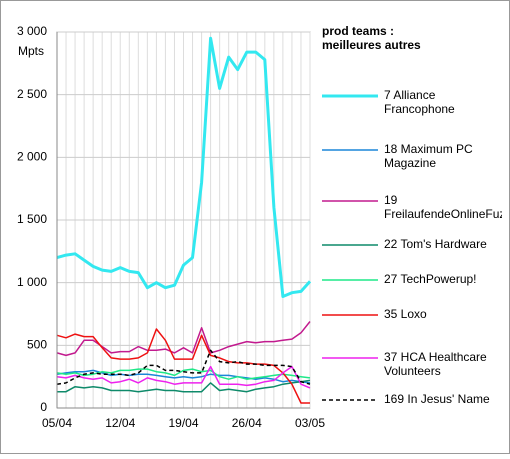 The image size is (510, 459). Describe the element at coordinates (32, 157) in the screenshot. I see `y-tick-label: 2 000` at that location.